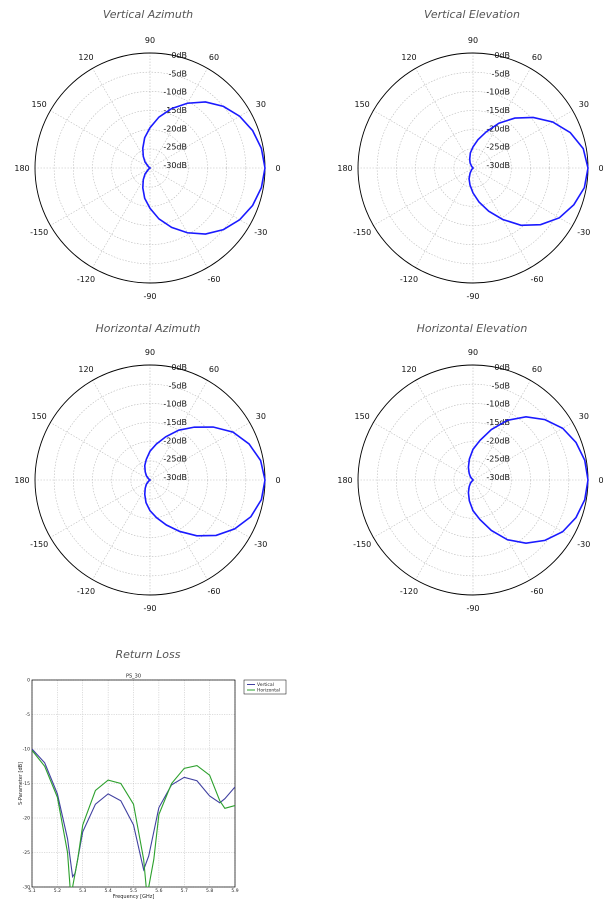 The image size is (612, 907). Describe the element at coordinates (26, 784) in the screenshot. I see `y-tick-label: -15` at that location.